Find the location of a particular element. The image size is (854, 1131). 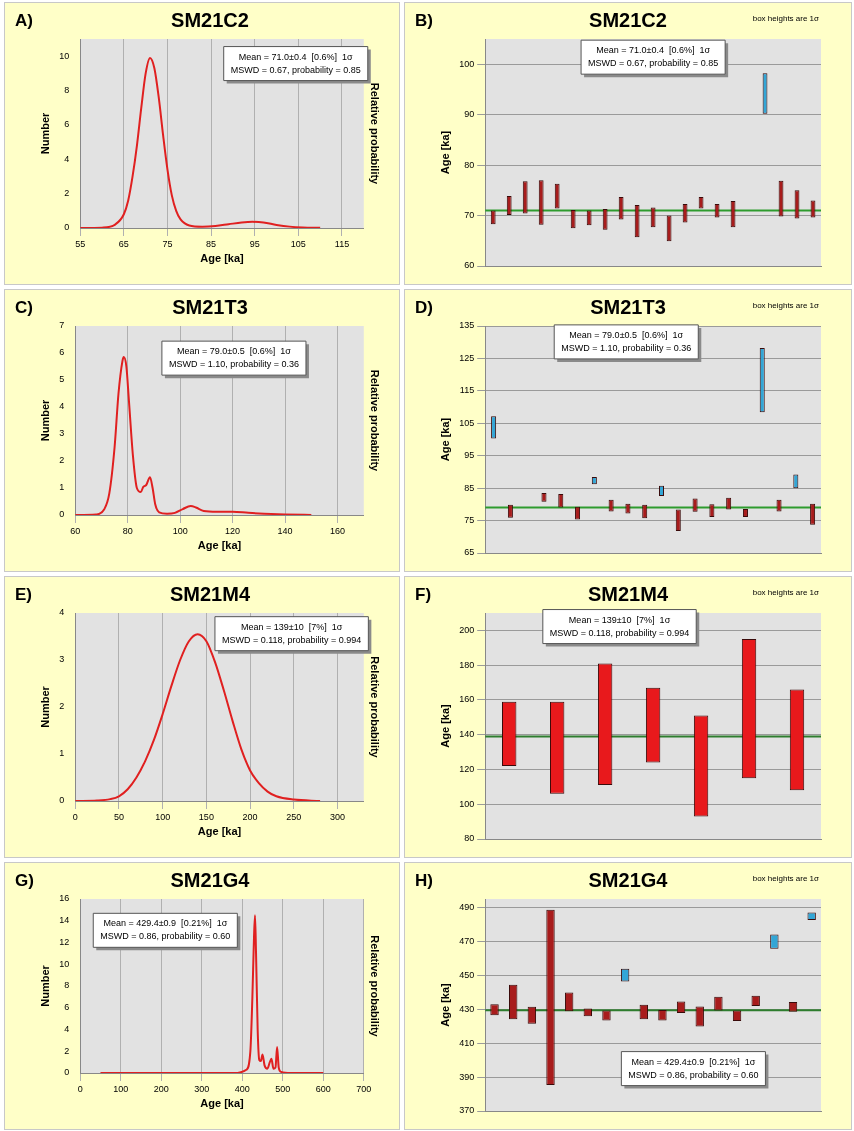

x-tick-label: 80 is located at coordinates (127, 530).